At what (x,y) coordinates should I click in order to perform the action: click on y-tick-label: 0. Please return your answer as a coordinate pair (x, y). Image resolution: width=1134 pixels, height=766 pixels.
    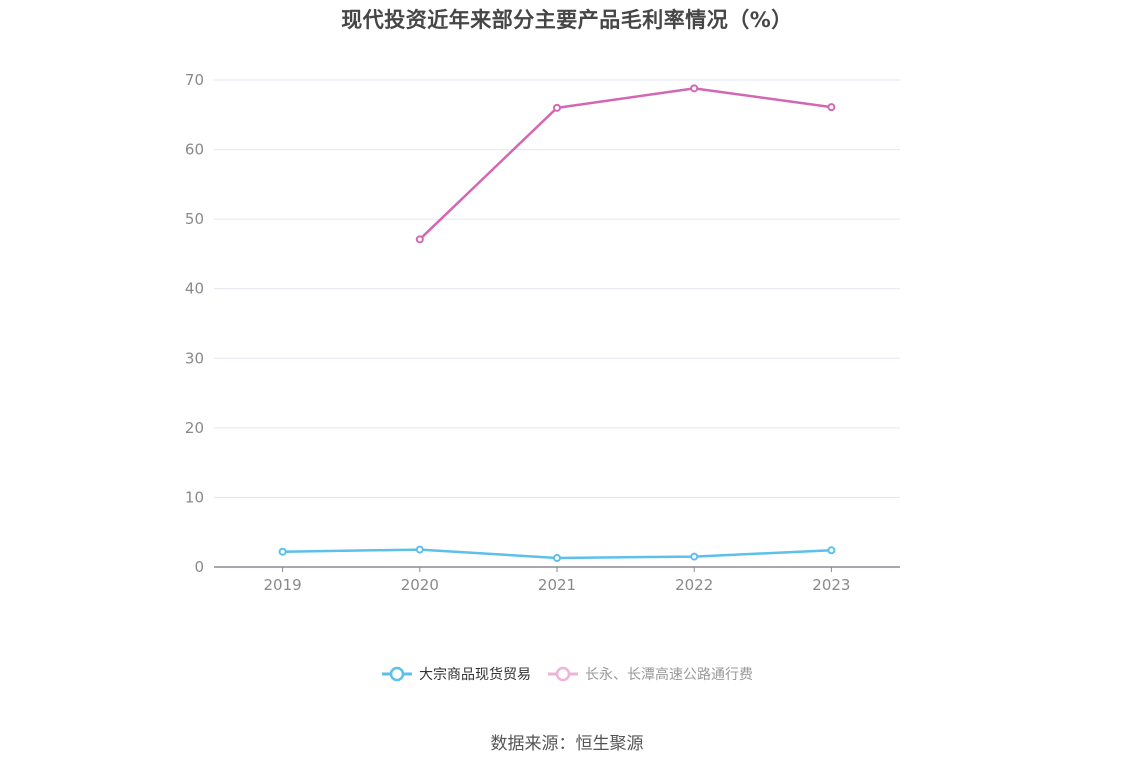
    Looking at the image, I should click on (199, 567).